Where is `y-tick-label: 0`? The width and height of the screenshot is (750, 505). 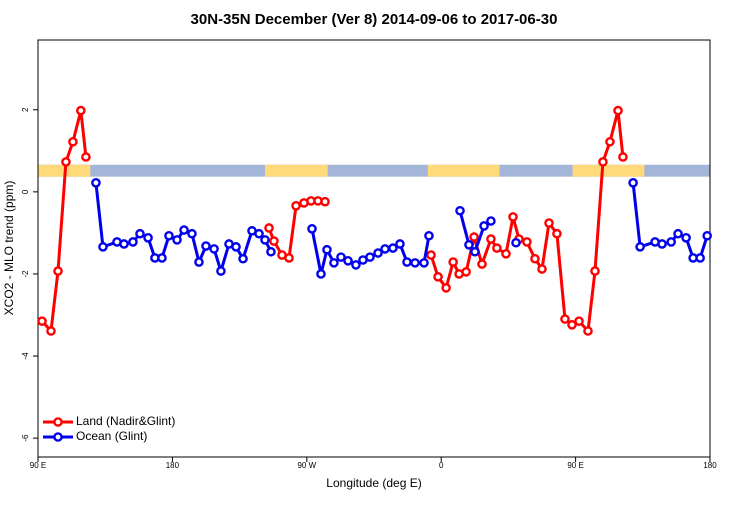
y-tick-label: 0 is located at coordinates (25, 191).